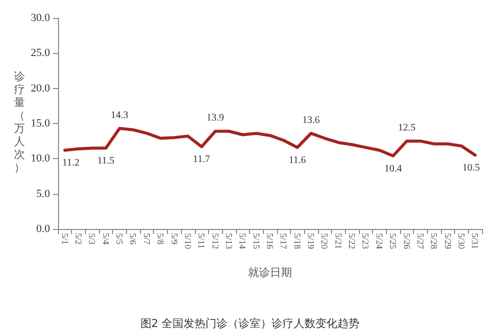  Describe the element at coordinates (201, 160) in the screenshot. I see `data-label: 11.7` at that location.